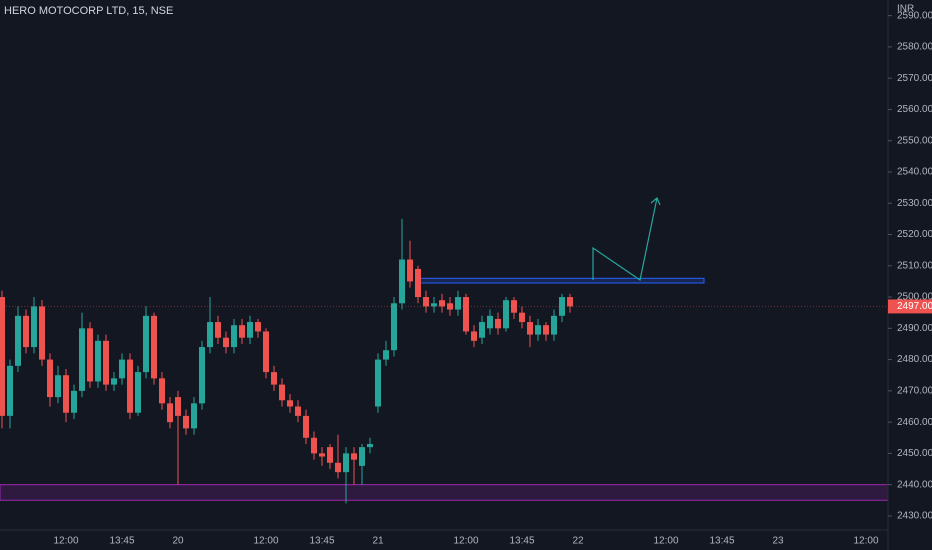 The height and width of the screenshot is (550, 932). I want to click on y-tick-label: 2560.00, so click(914, 109).